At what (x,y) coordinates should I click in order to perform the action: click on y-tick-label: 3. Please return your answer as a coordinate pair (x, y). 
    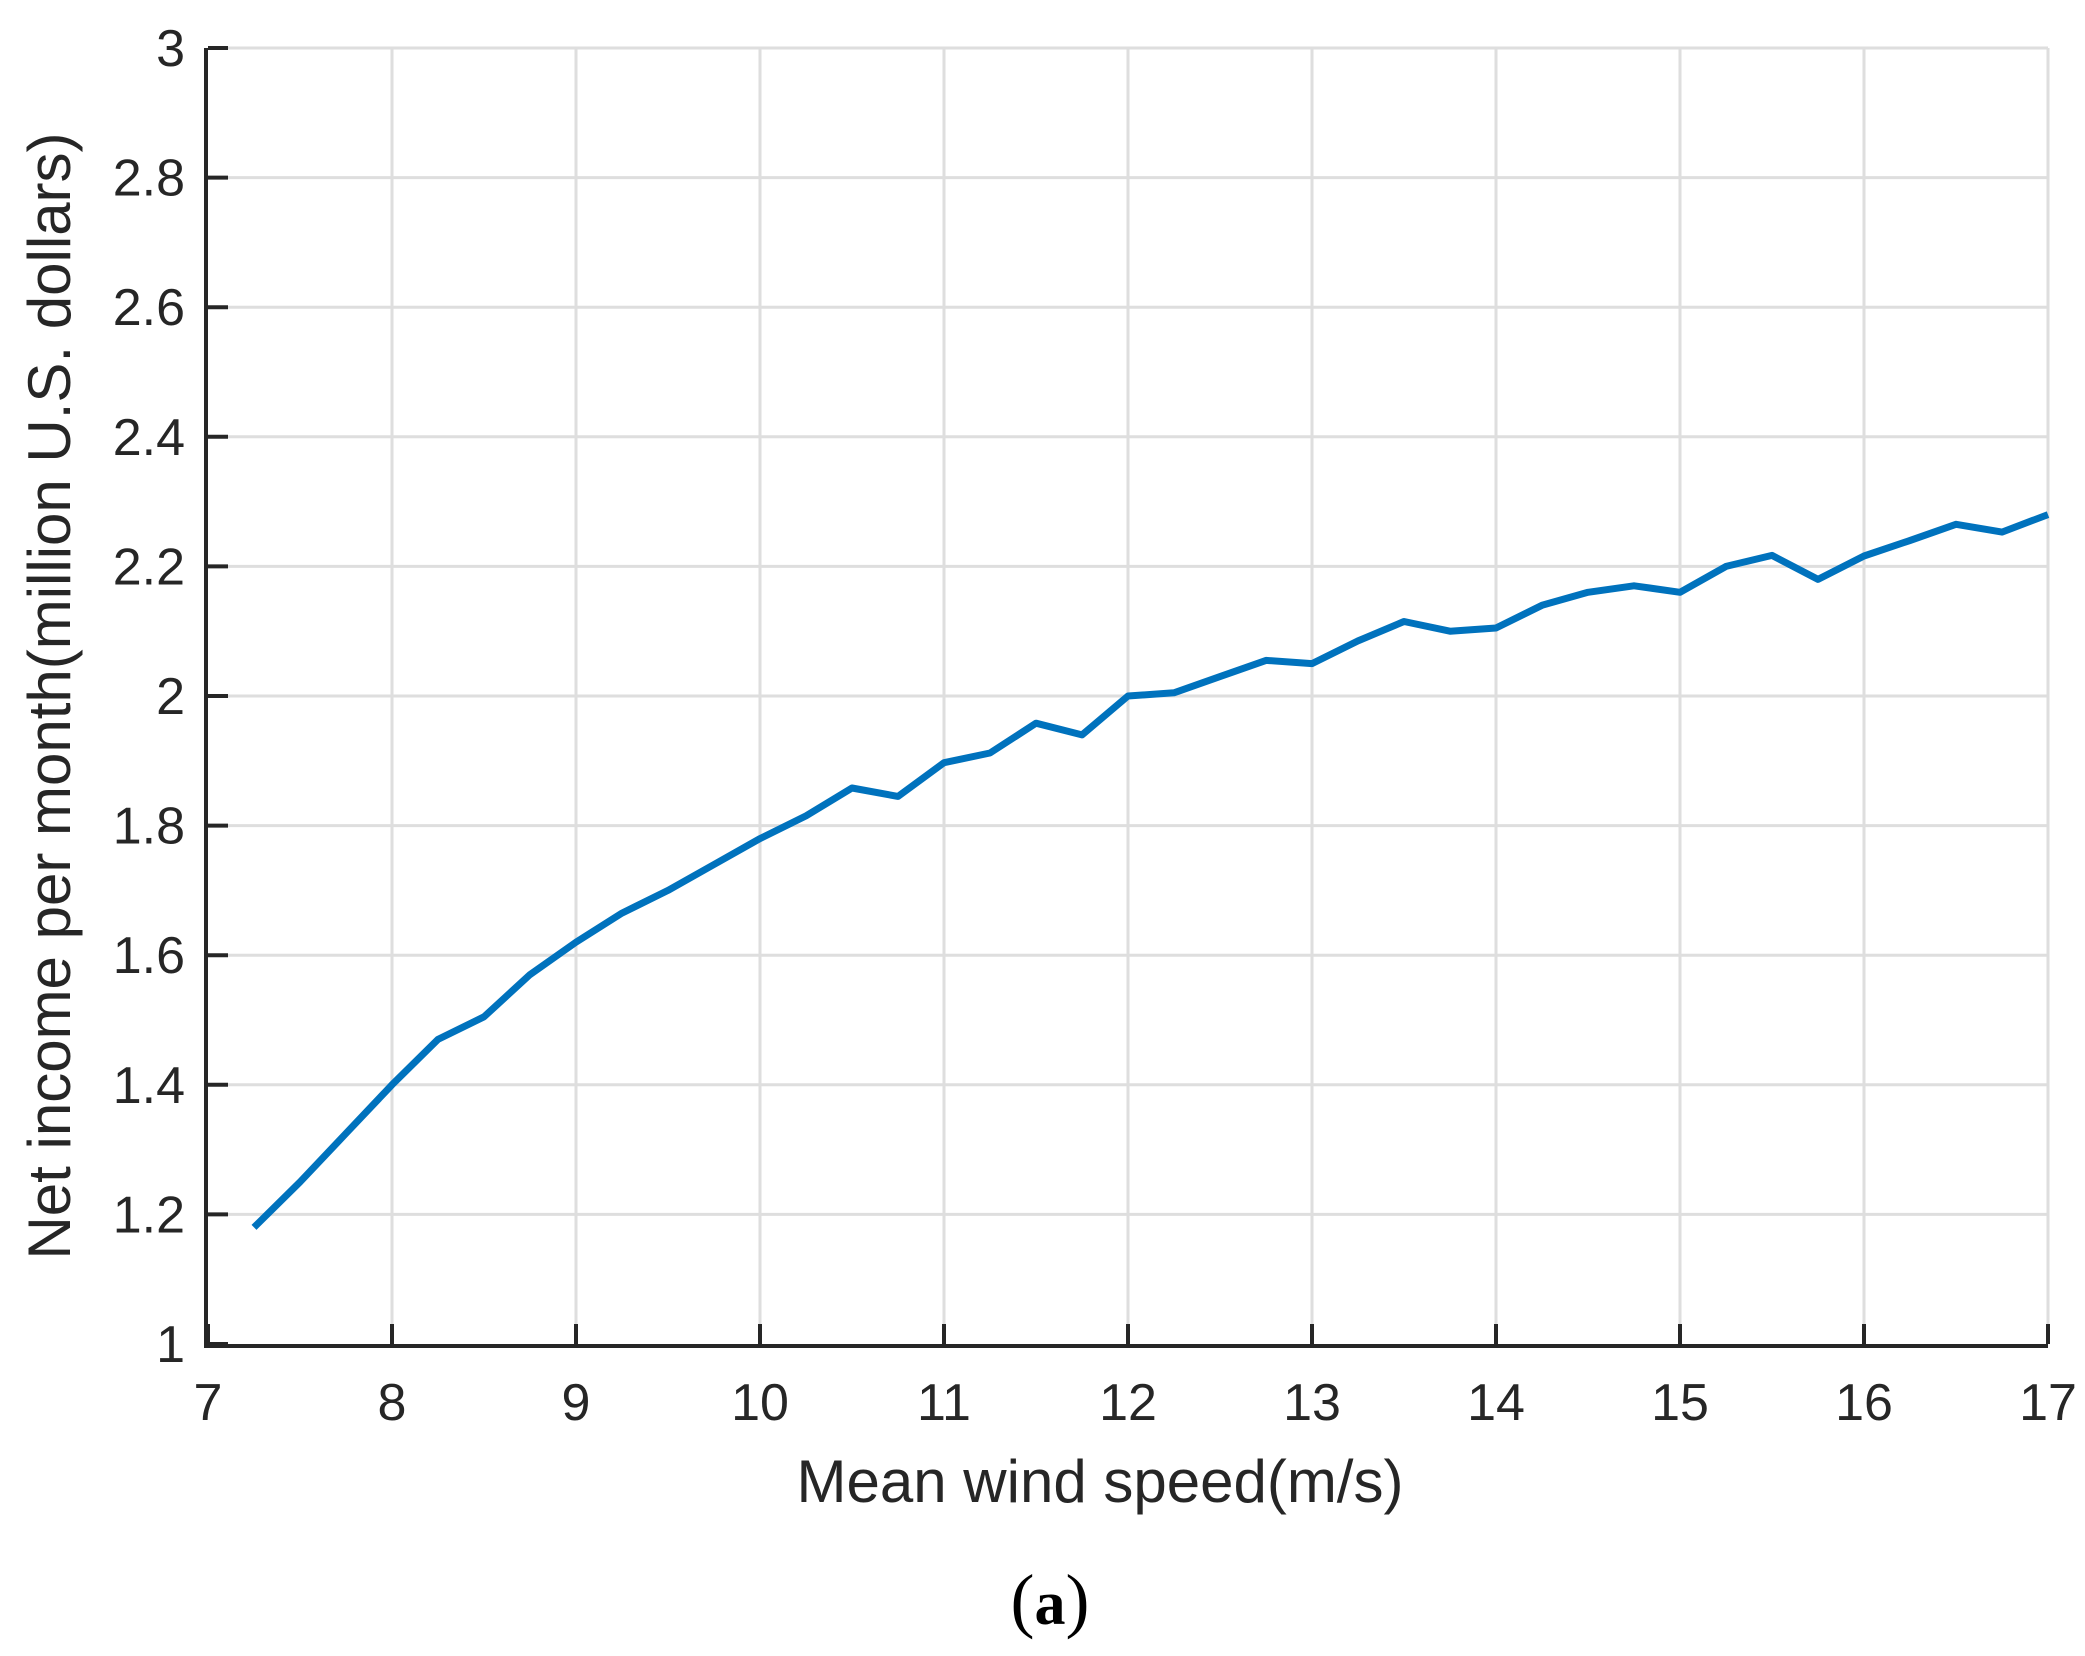
    Looking at the image, I should click on (170, 49).